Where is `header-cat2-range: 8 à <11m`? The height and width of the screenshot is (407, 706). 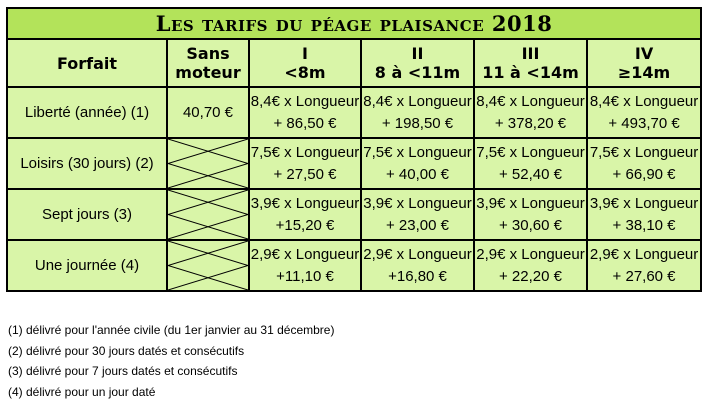 header-cat2-range: 8 à <11m is located at coordinates (417, 72).